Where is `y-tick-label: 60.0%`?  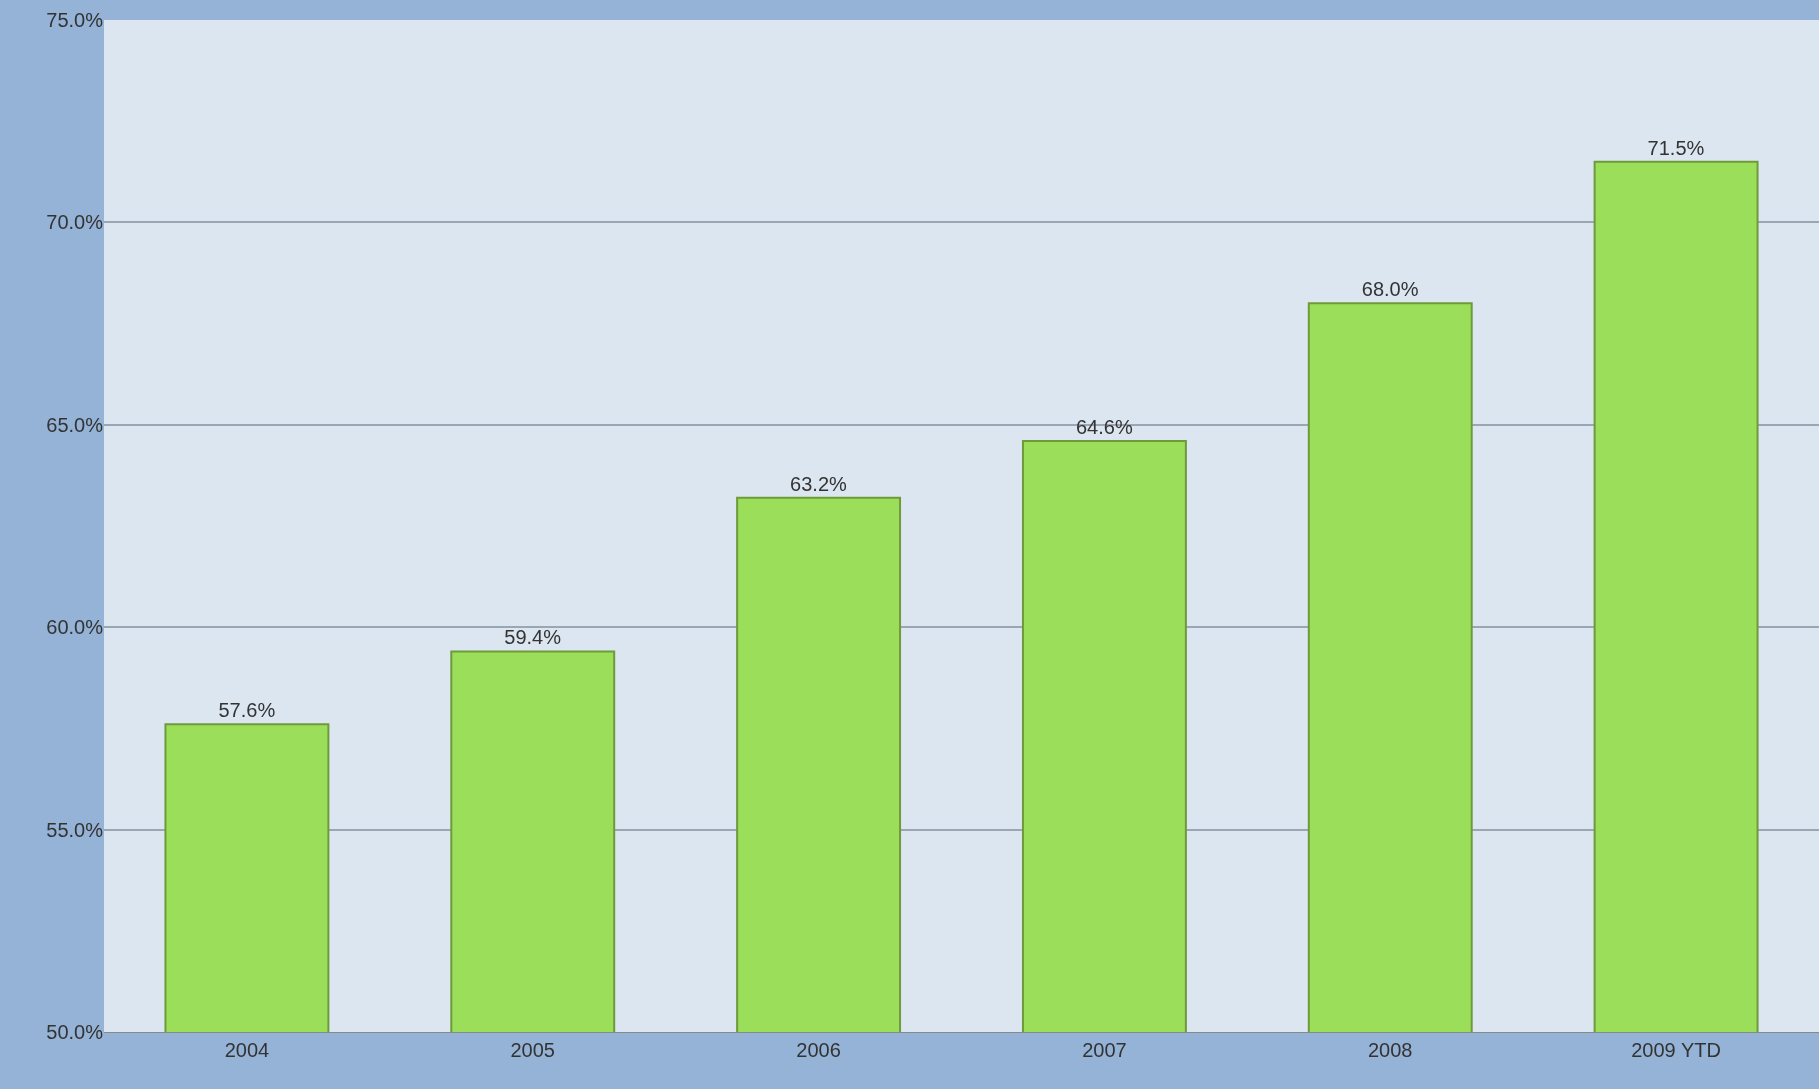 y-tick-label: 60.0% is located at coordinates (75, 627).